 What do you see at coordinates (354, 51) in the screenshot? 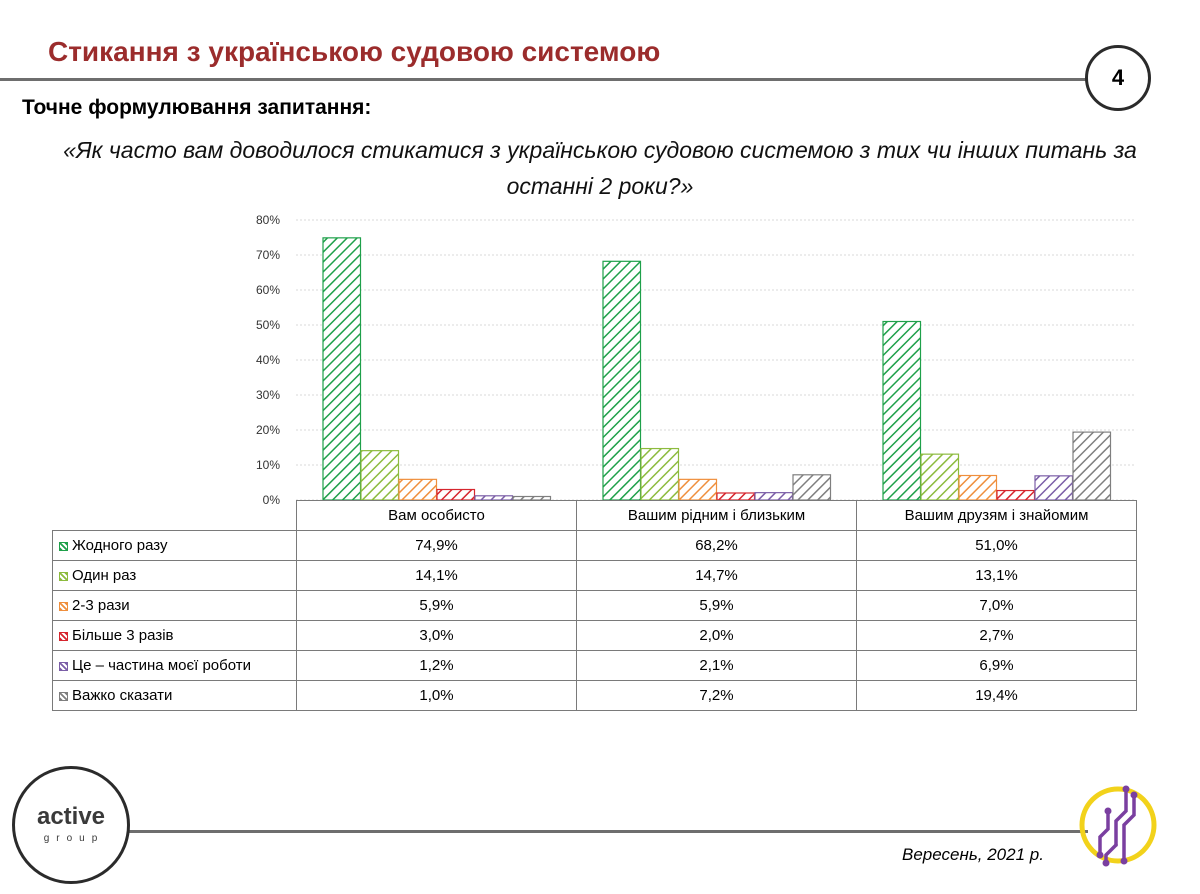
I see `slide-title: Стикання з українською судовою системою` at bounding box center [354, 51].